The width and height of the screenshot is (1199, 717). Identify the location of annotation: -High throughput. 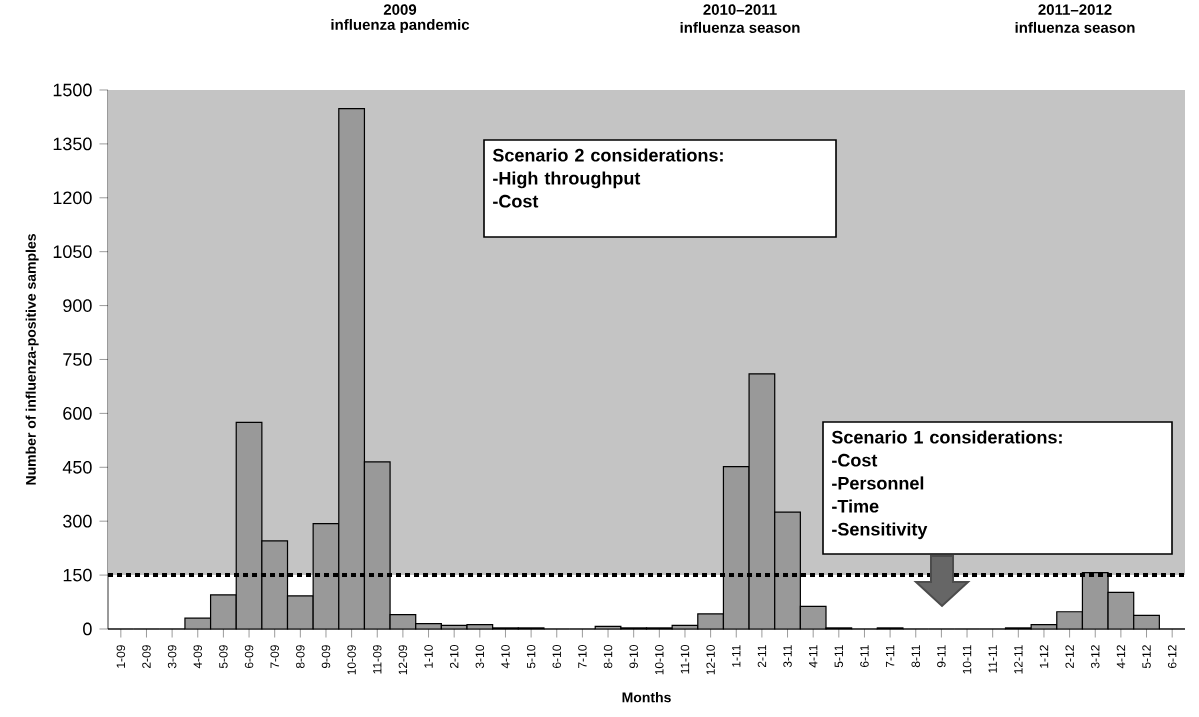
(567, 180).